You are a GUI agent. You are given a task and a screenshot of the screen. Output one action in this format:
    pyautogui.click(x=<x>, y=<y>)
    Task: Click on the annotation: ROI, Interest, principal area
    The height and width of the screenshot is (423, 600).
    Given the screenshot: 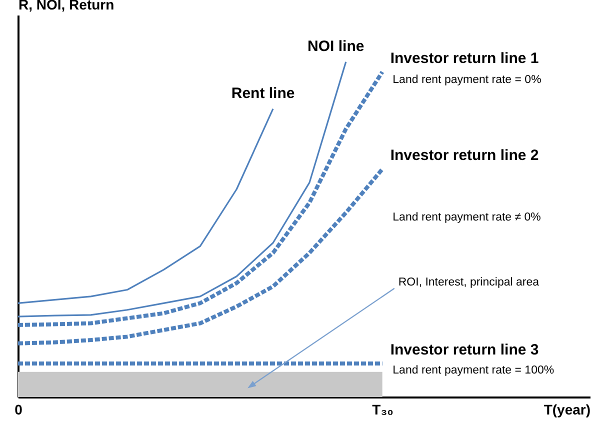 What is the action you would take?
    pyautogui.click(x=469, y=282)
    